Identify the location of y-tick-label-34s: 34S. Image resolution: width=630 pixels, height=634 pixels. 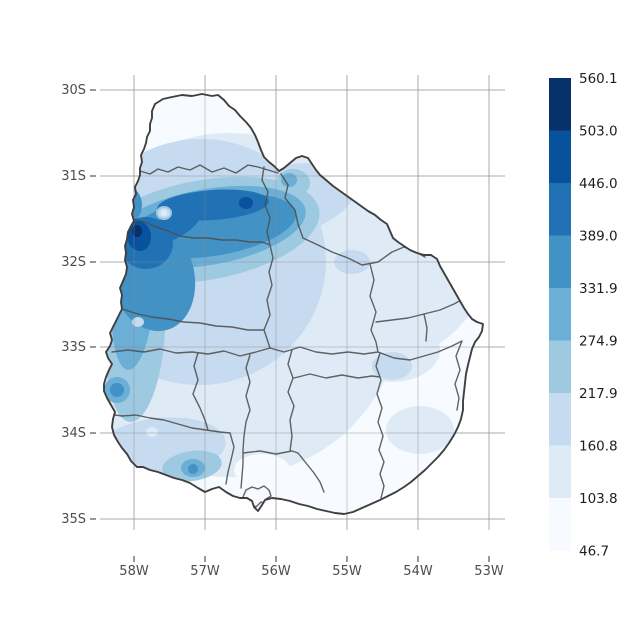
(73, 433).